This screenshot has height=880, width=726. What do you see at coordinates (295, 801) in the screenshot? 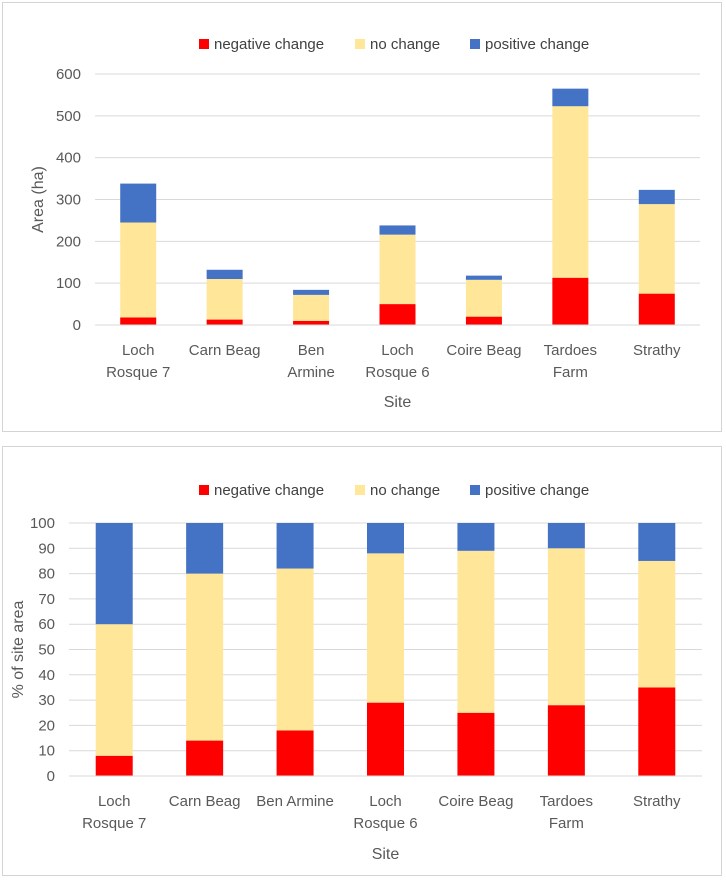
I see `x-tick-label: Ben Armine` at bounding box center [295, 801].